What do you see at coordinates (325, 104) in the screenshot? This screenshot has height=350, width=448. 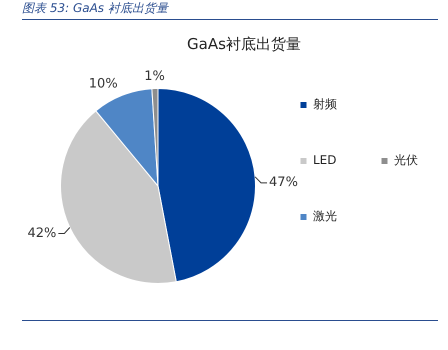 I see `legend-label: 射频` at bounding box center [325, 104].